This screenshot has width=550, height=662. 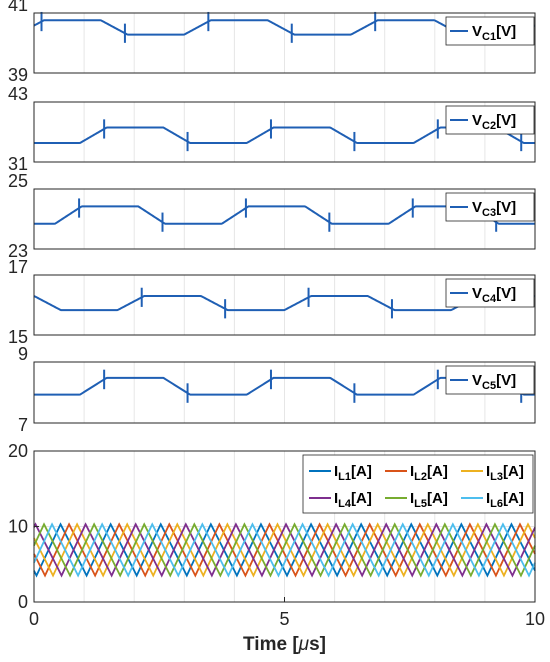 What do you see at coordinates (353, 473) in the screenshot?
I see `legend-label: IL1[A]` at bounding box center [353, 473].